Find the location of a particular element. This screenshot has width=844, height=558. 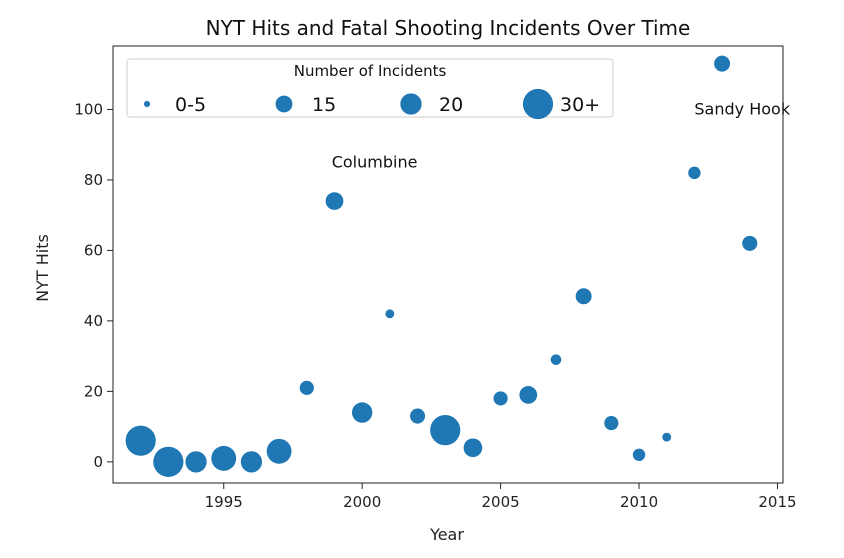

x-tick-label: 1995 is located at coordinates (224, 502).